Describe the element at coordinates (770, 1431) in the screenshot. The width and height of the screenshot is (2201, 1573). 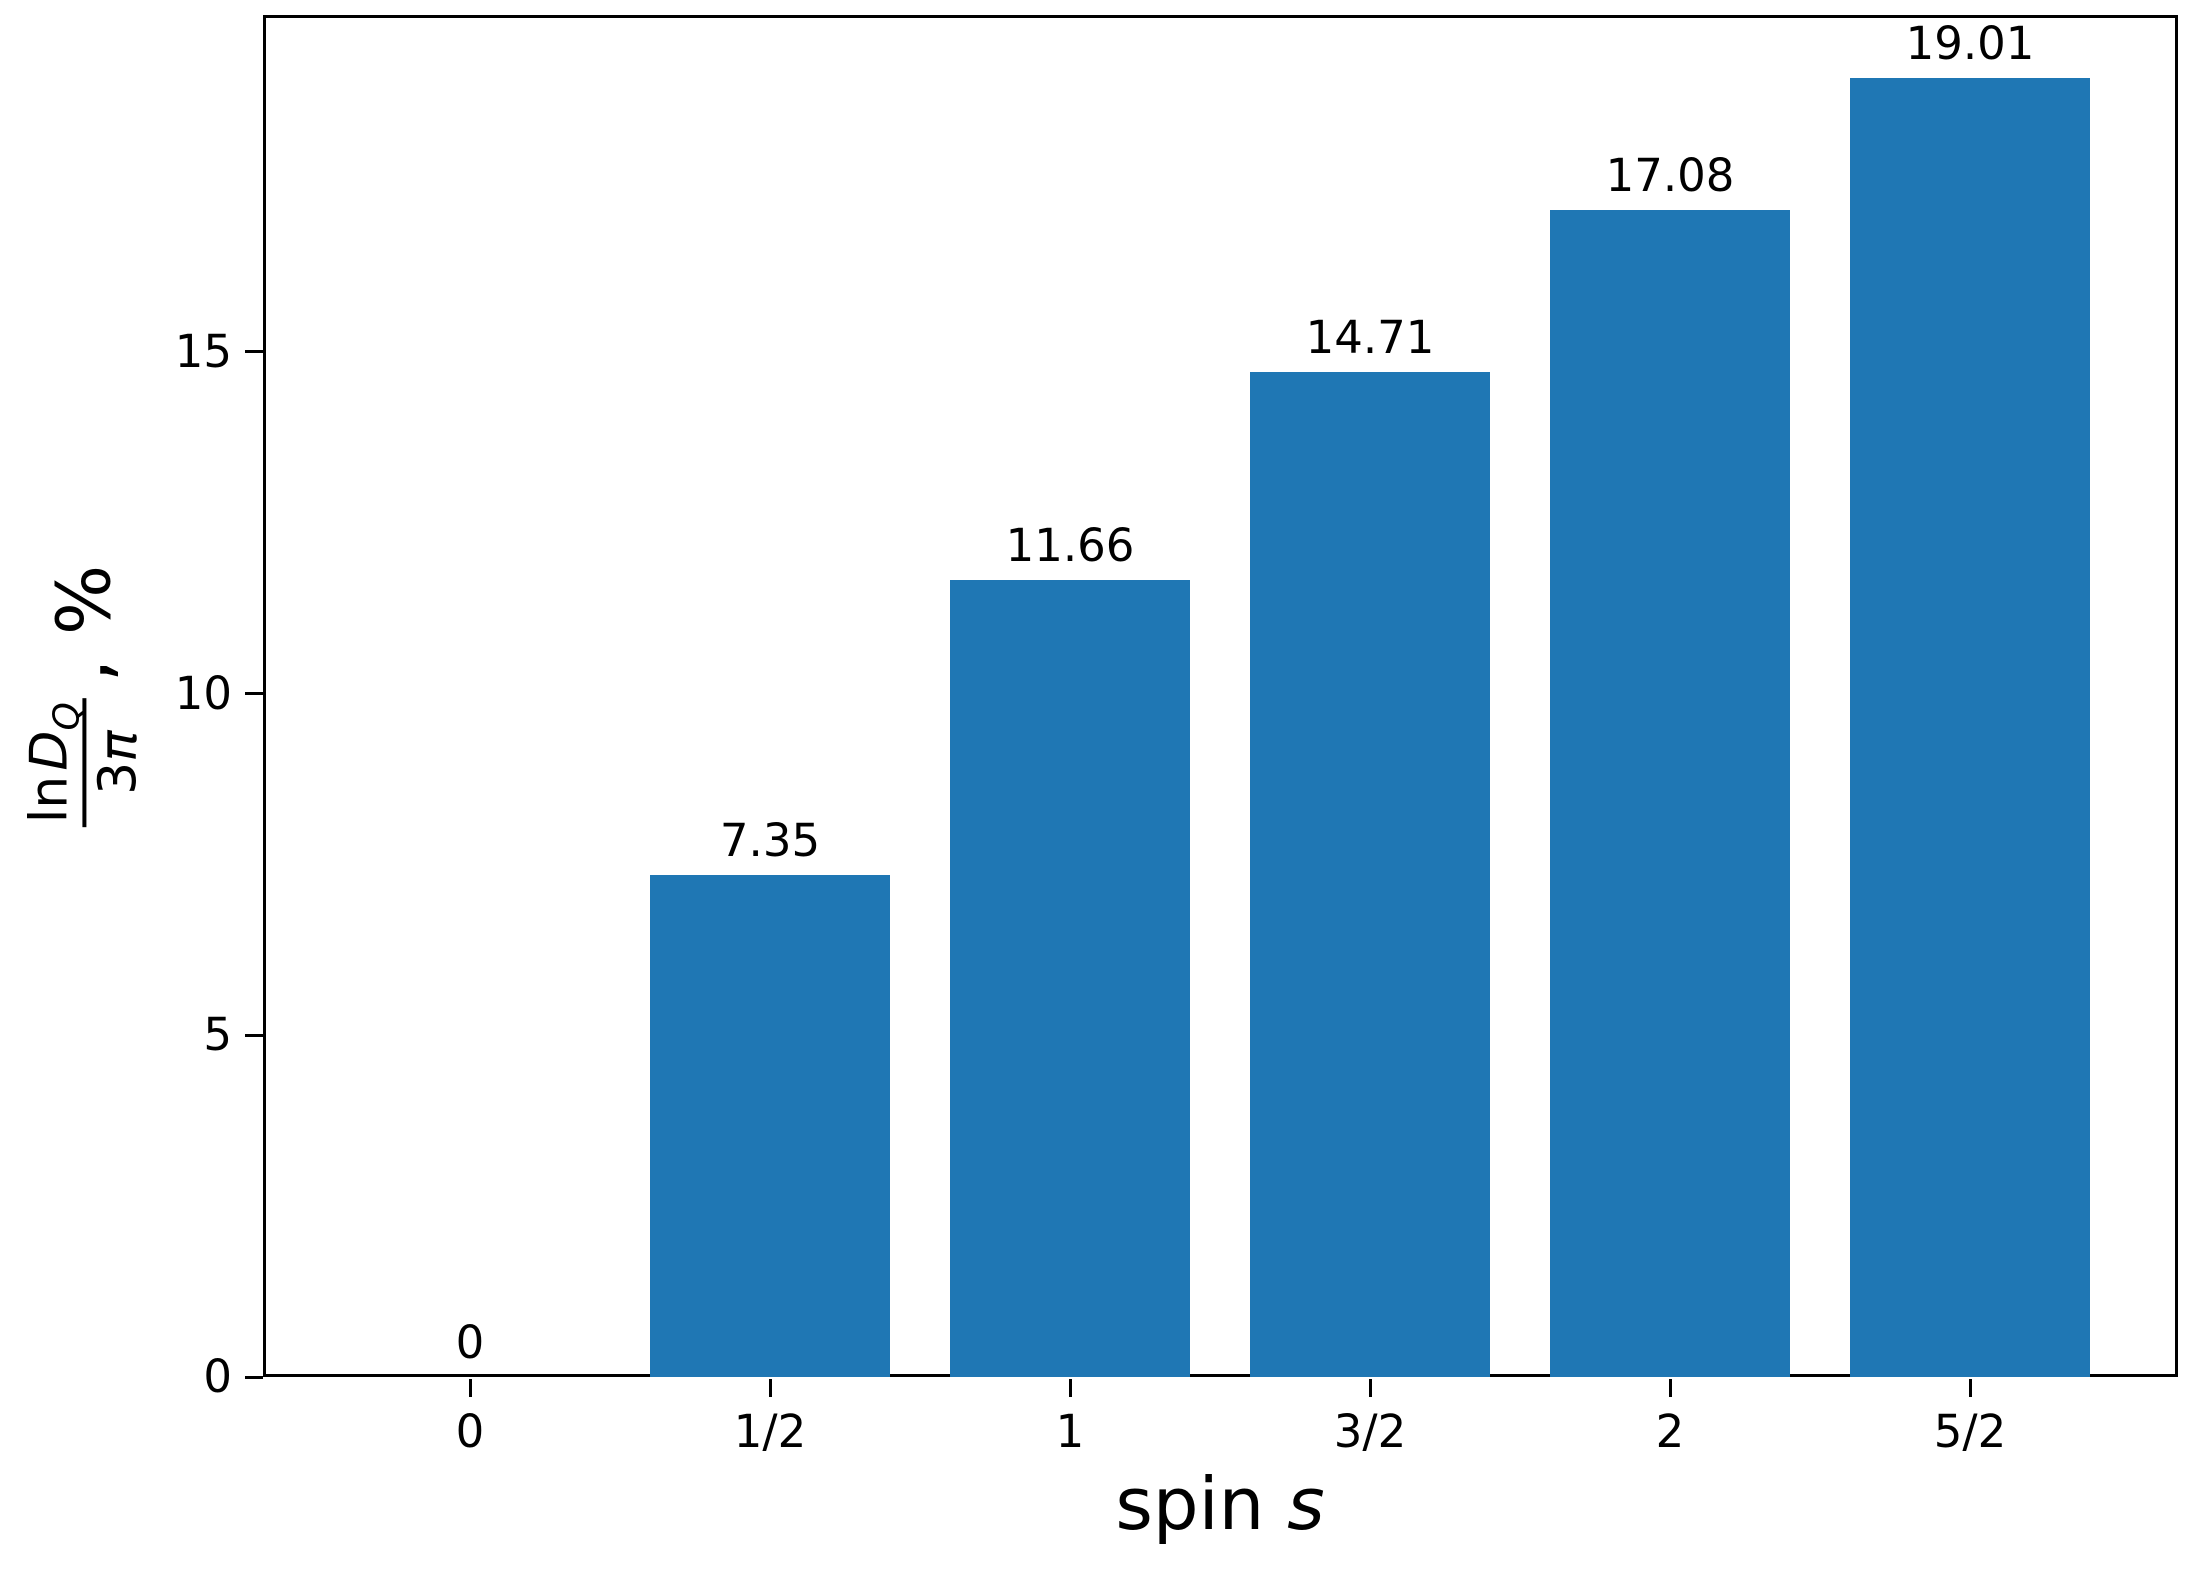
I see `x-tick-label: 1/2` at that location.